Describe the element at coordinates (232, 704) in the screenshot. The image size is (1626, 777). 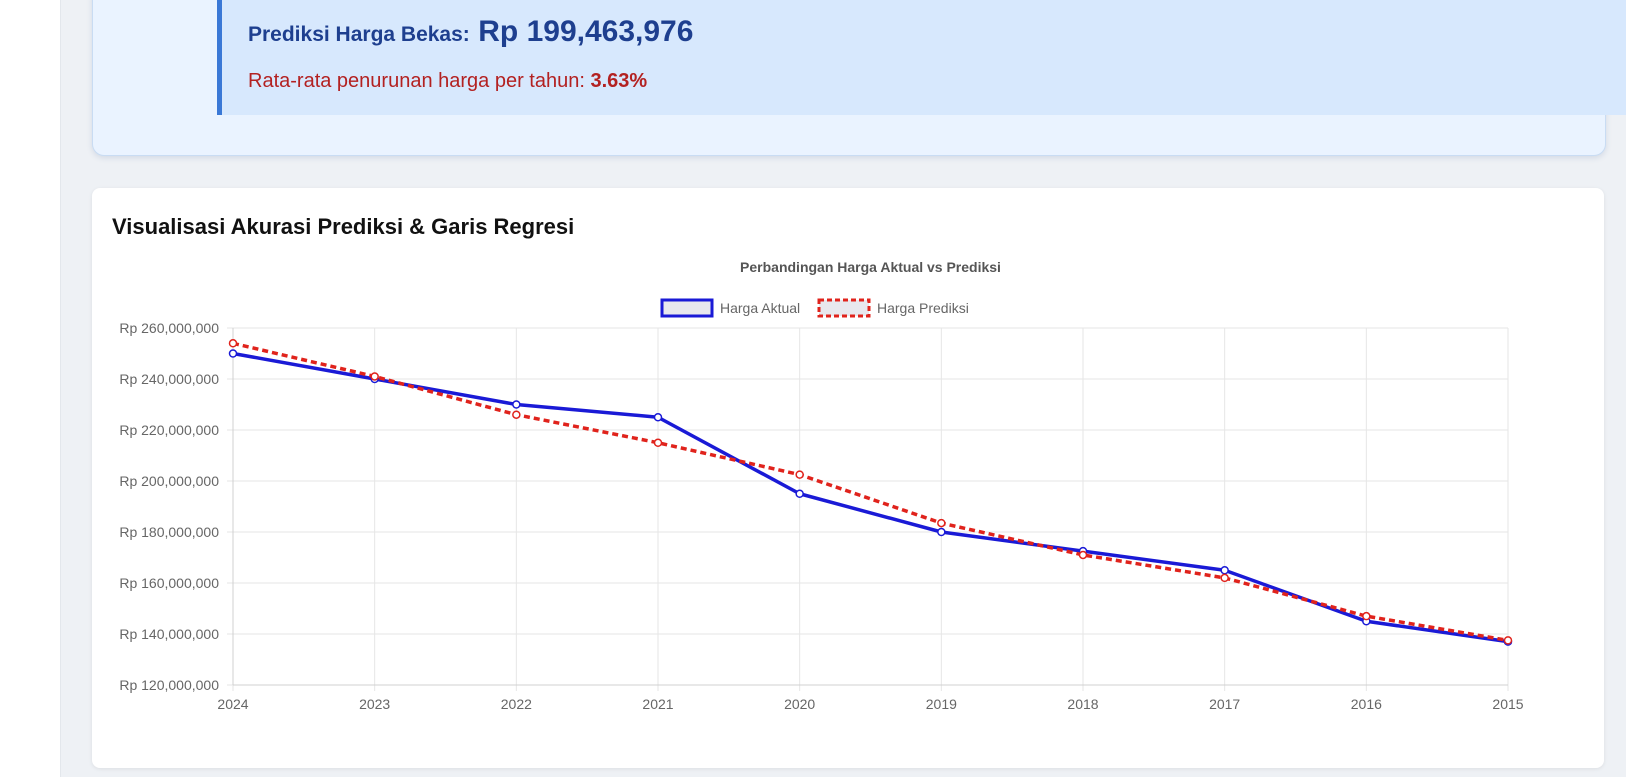
I see `x-tick-label-2024: 2024` at that location.